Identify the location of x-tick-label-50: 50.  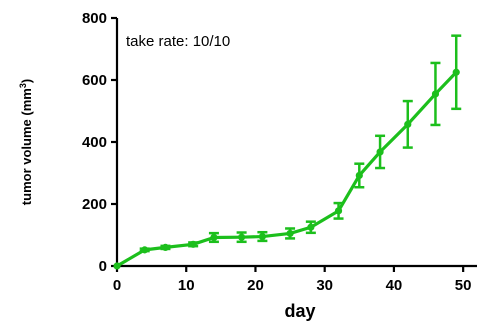
(463, 285).